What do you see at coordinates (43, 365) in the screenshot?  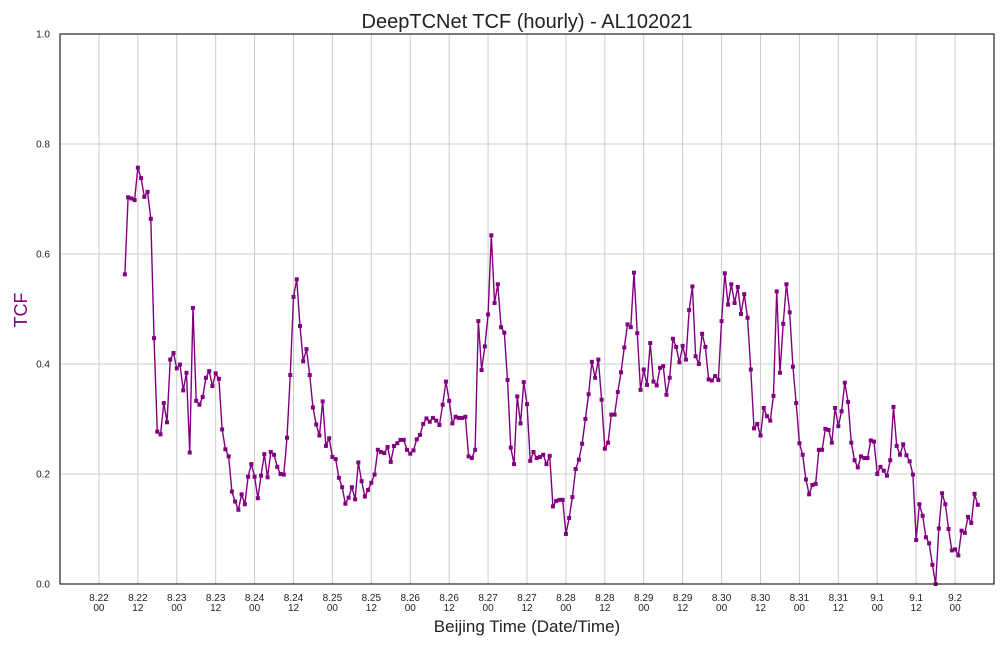 I see `y-tick-label: 0.4` at bounding box center [43, 365].